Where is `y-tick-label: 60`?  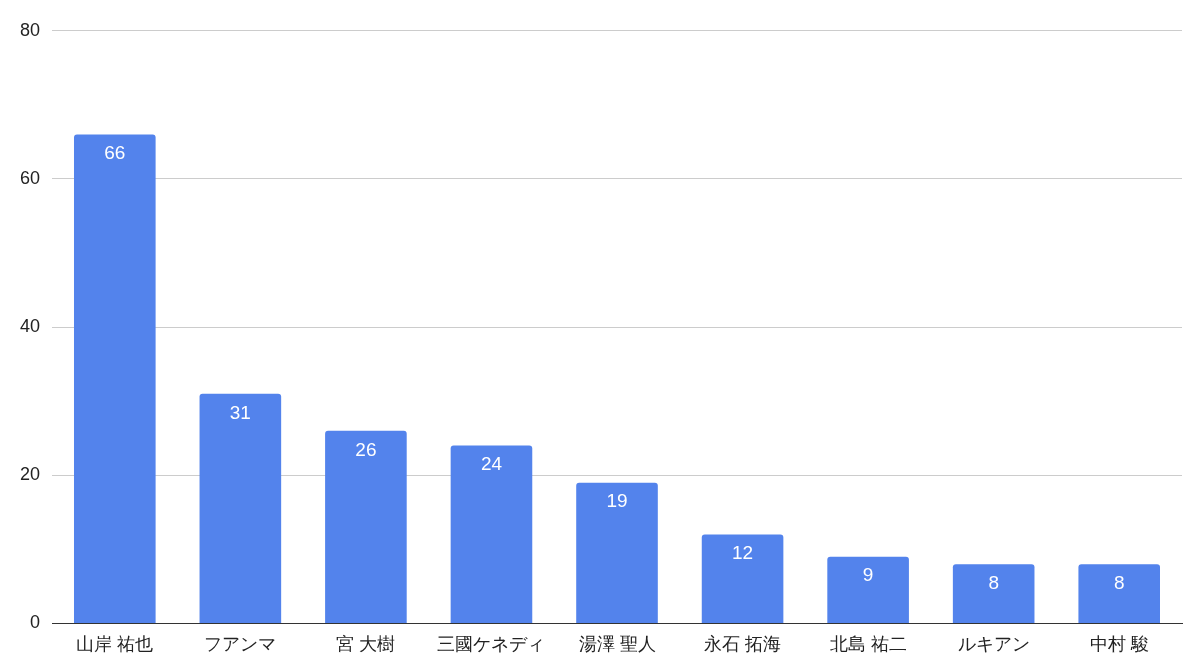 y-tick-label: 60 is located at coordinates (30, 177).